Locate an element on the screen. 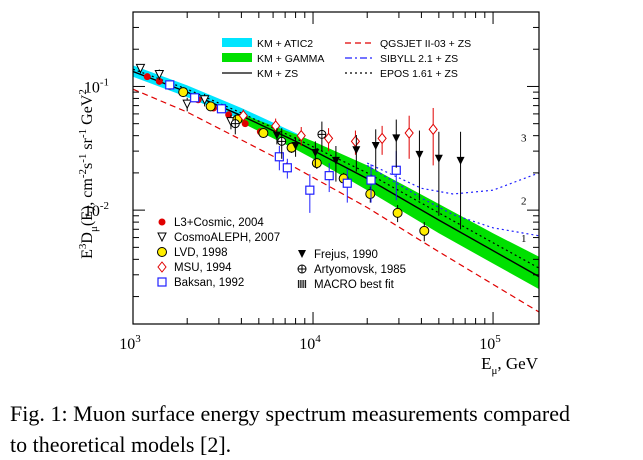  legend-label: QGSJET II-03 + ZS is located at coordinates (425, 44).